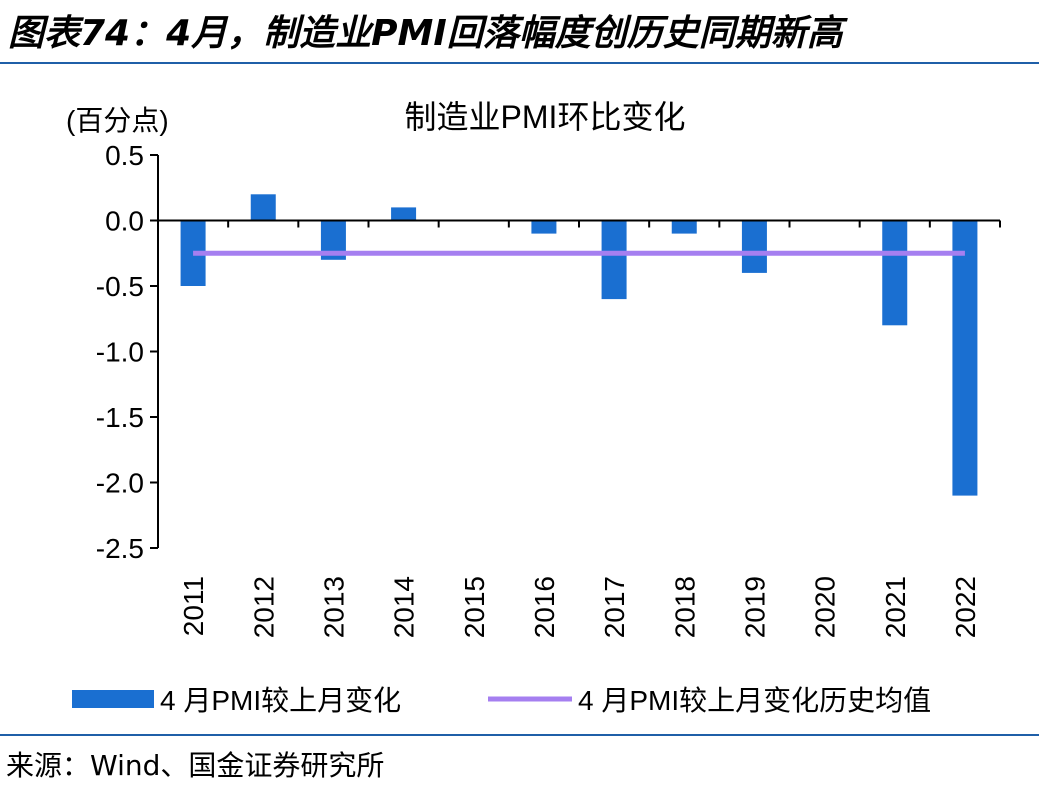 Image resolution: width=1039 pixels, height=795 pixels. What do you see at coordinates (684, 607) in the screenshot?
I see `x-tick-label: 2018` at bounding box center [684, 607].